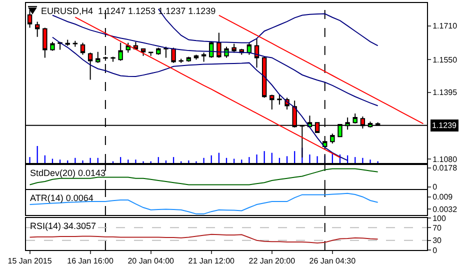  What do you see at coordinates (62, 198) in the screenshot?
I see `chart-title: ATR(14) 0.0064` at bounding box center [62, 198].